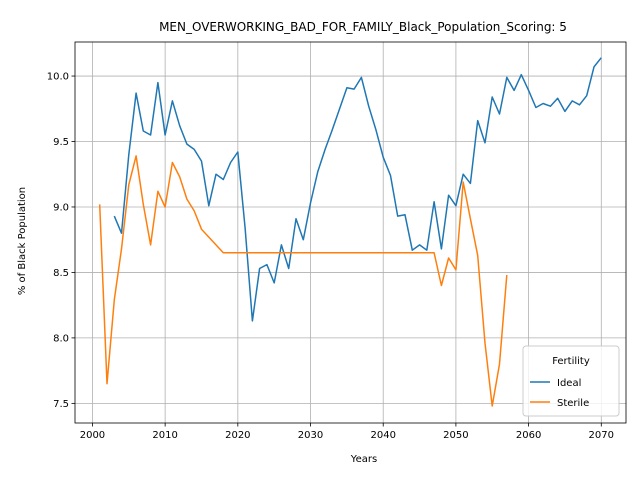 The image size is (640, 480). What do you see at coordinates (571, 361) in the screenshot?
I see `legend-title: Fertility` at bounding box center [571, 361].